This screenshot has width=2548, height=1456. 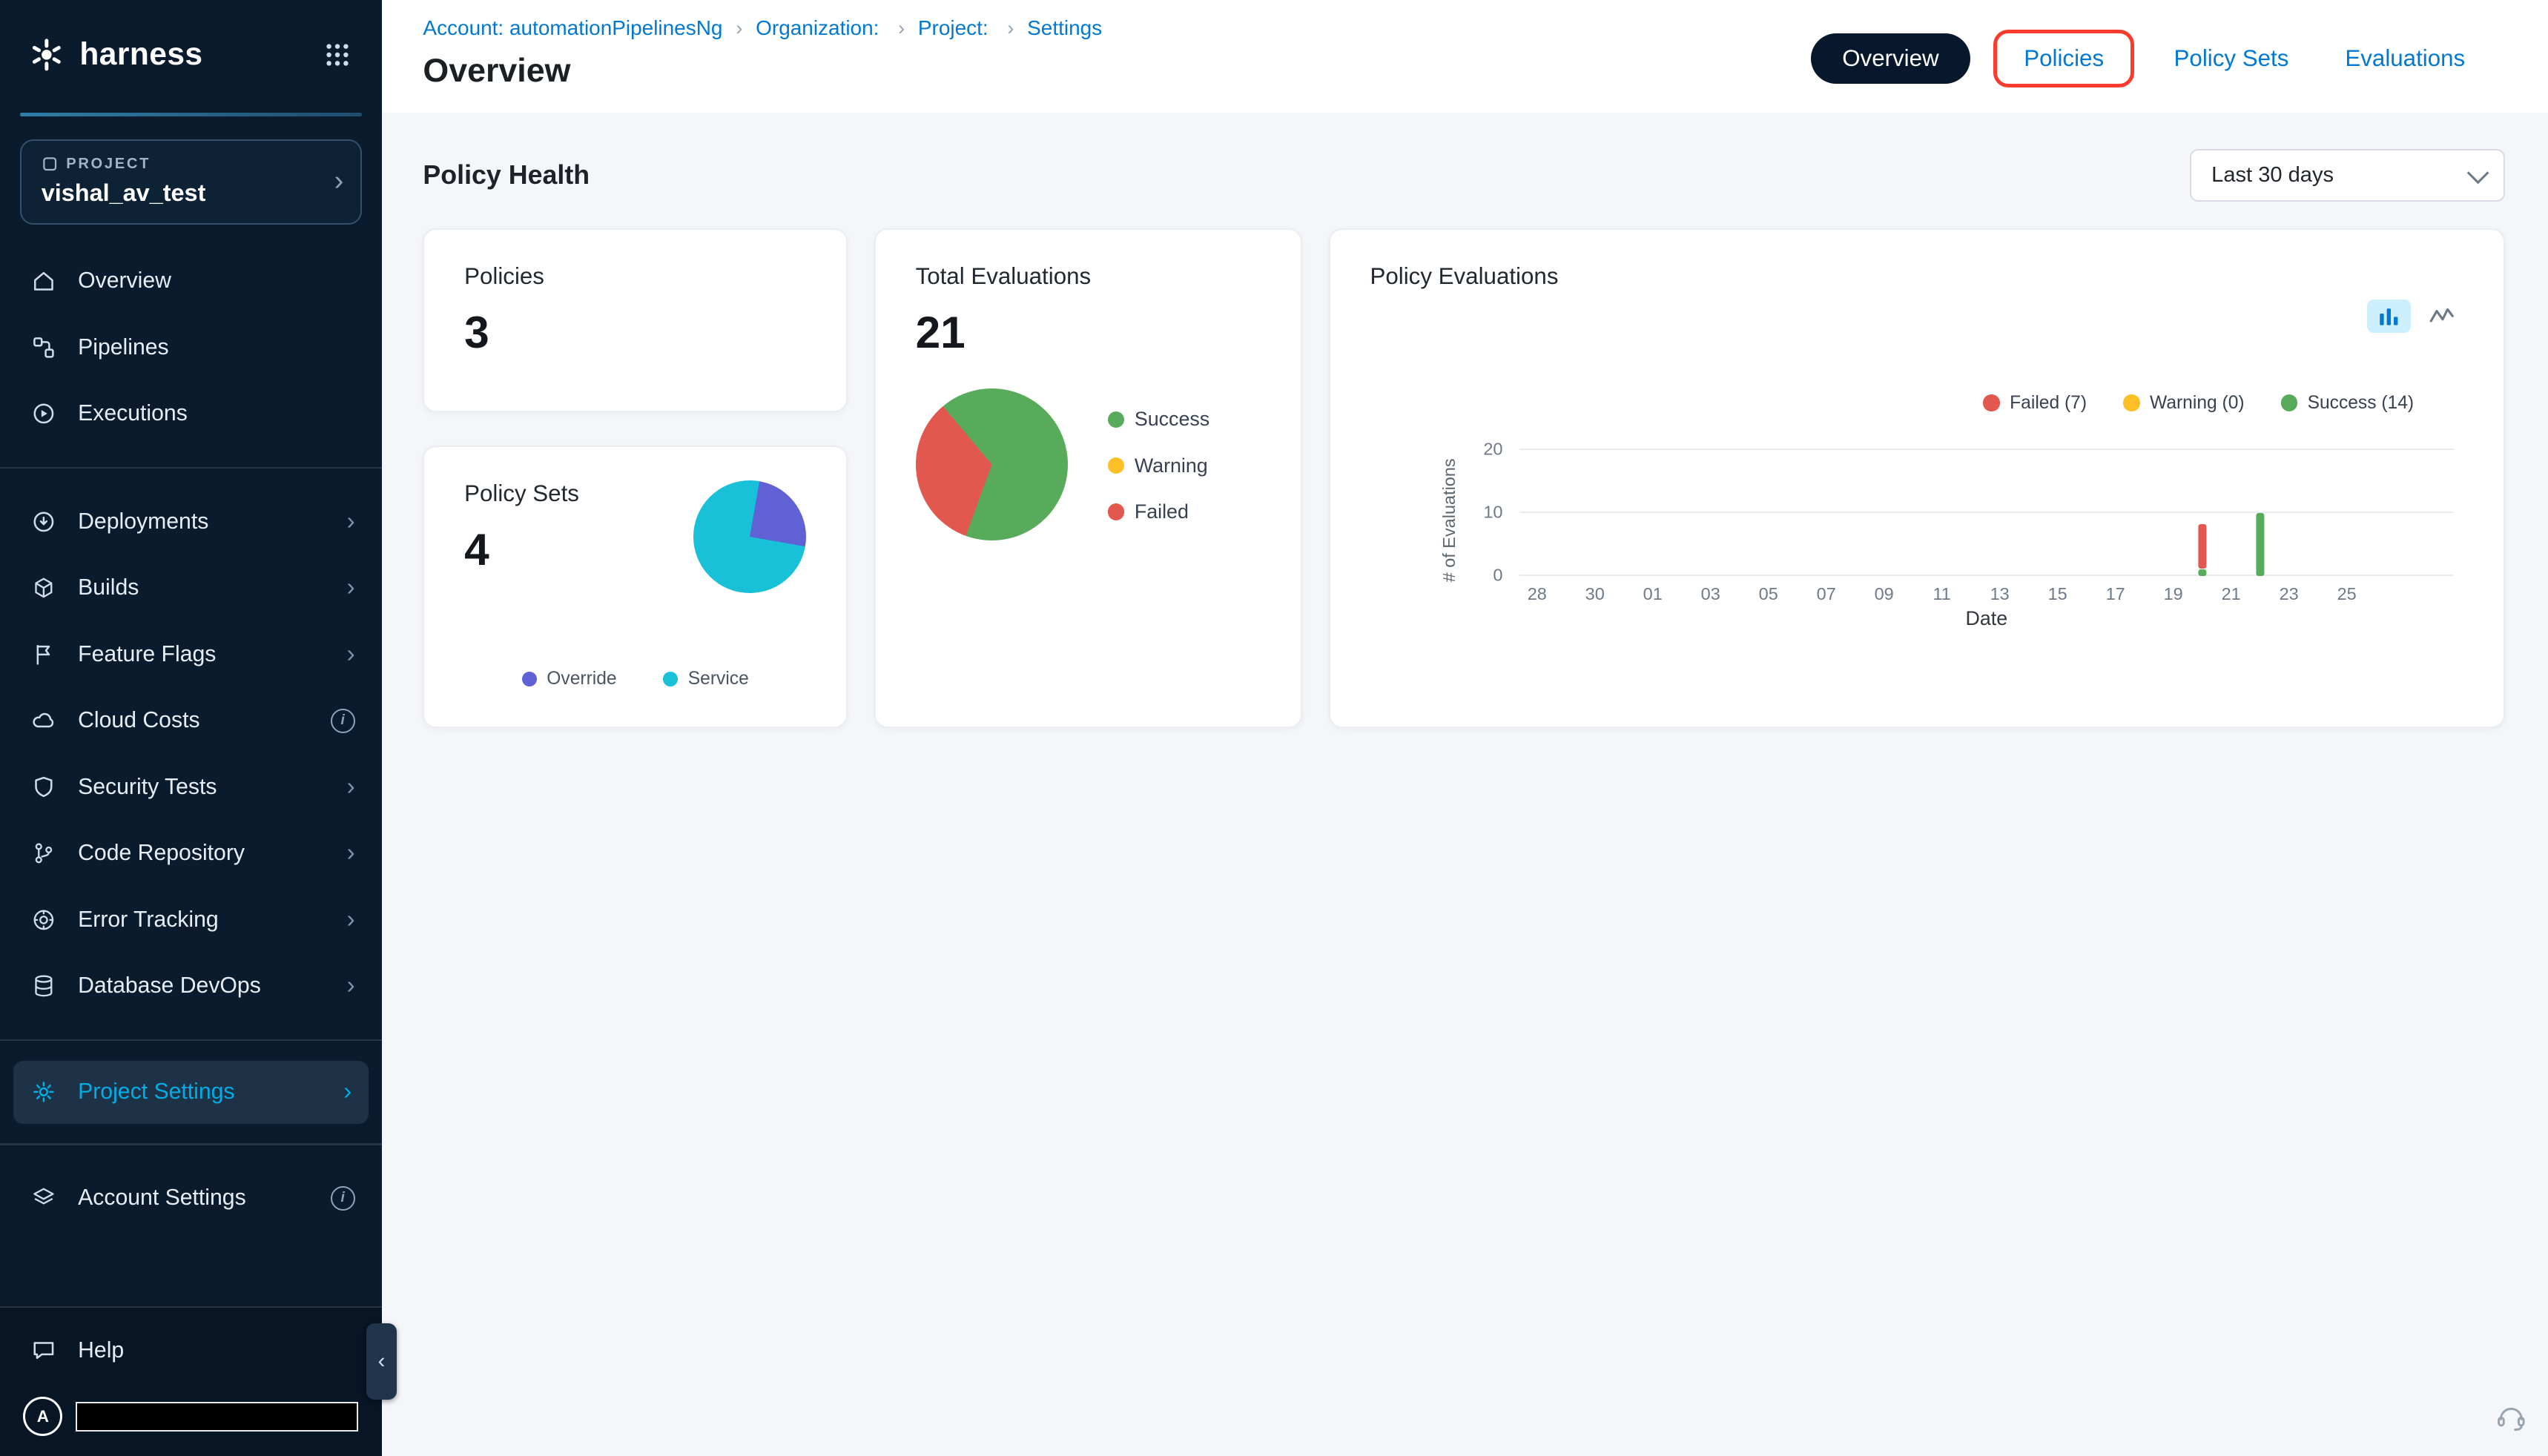 I want to click on executions-icon, so click(x=44, y=414).